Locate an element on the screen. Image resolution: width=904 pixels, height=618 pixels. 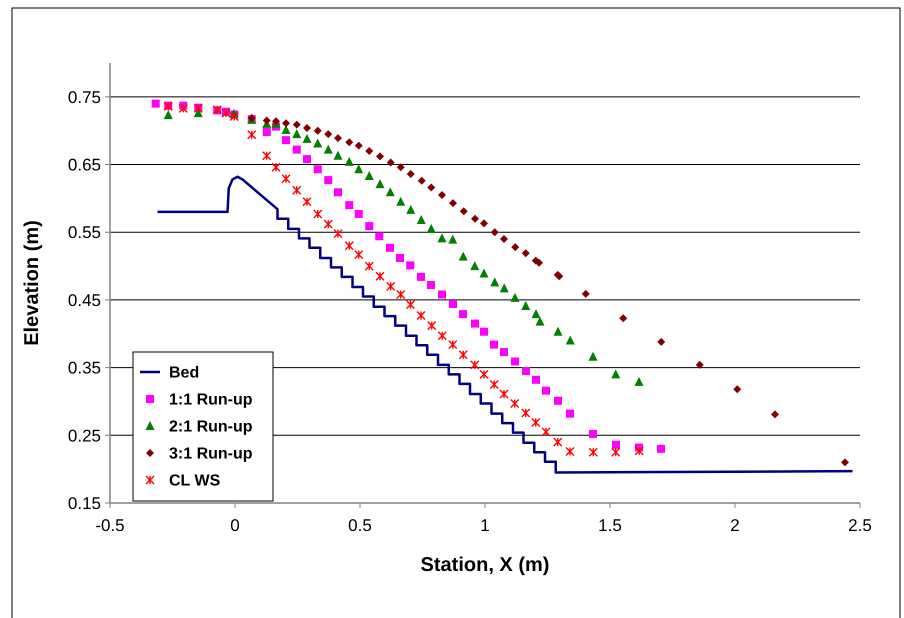
legend-label: Bed is located at coordinates (184, 373).